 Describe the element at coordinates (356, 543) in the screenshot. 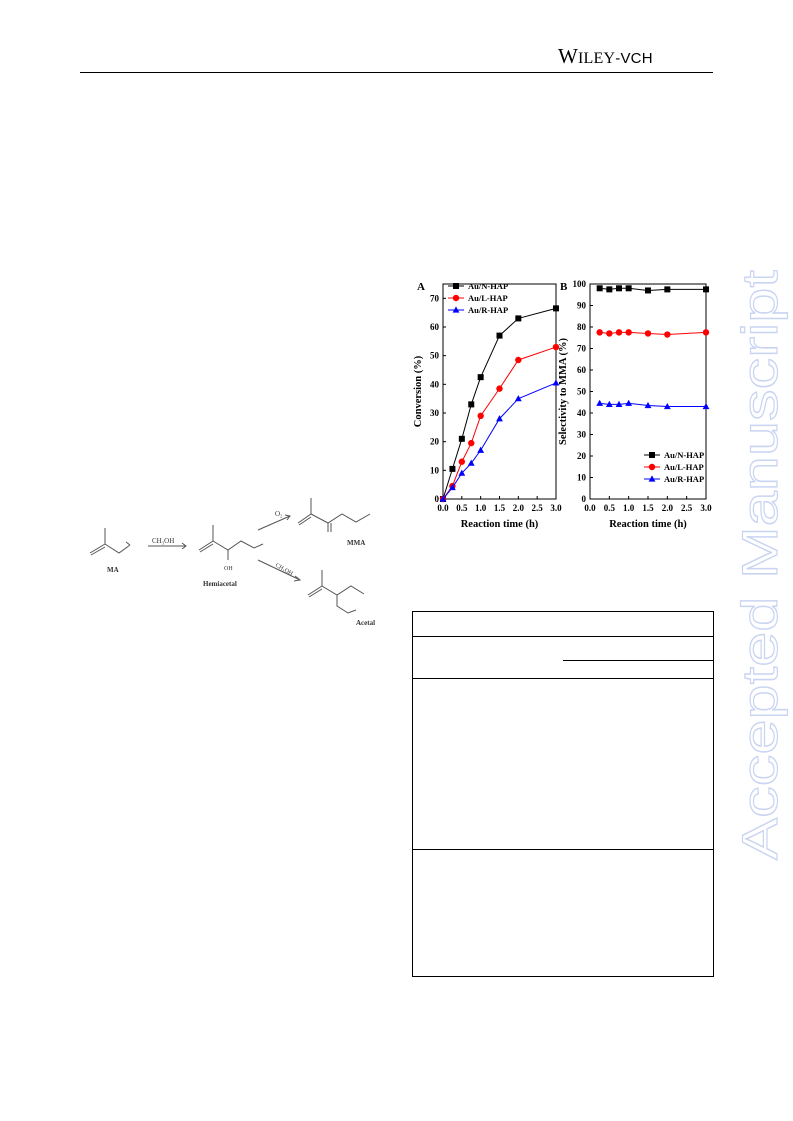

I see `scheme-label-mma: MMA` at that location.